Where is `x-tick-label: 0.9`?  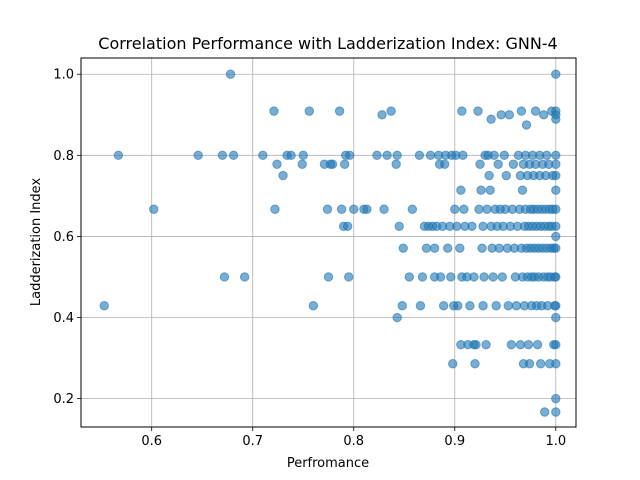
x-tick-label: 0.9 is located at coordinates (454, 441).